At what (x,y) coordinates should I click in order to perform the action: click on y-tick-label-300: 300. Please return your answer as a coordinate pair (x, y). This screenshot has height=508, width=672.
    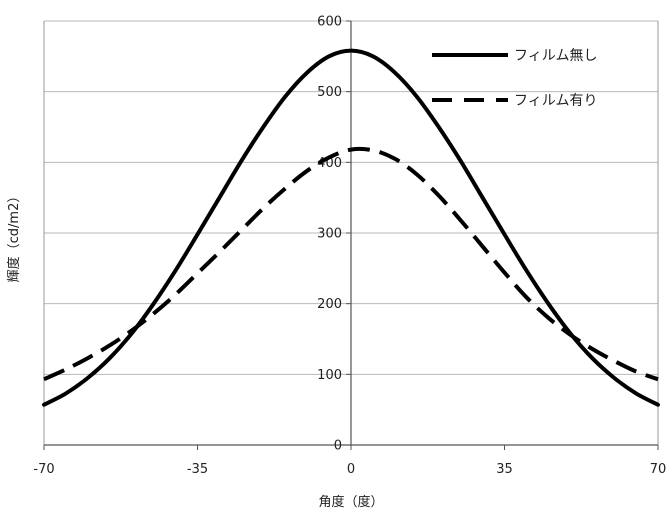
    Looking at the image, I should click on (329, 234).